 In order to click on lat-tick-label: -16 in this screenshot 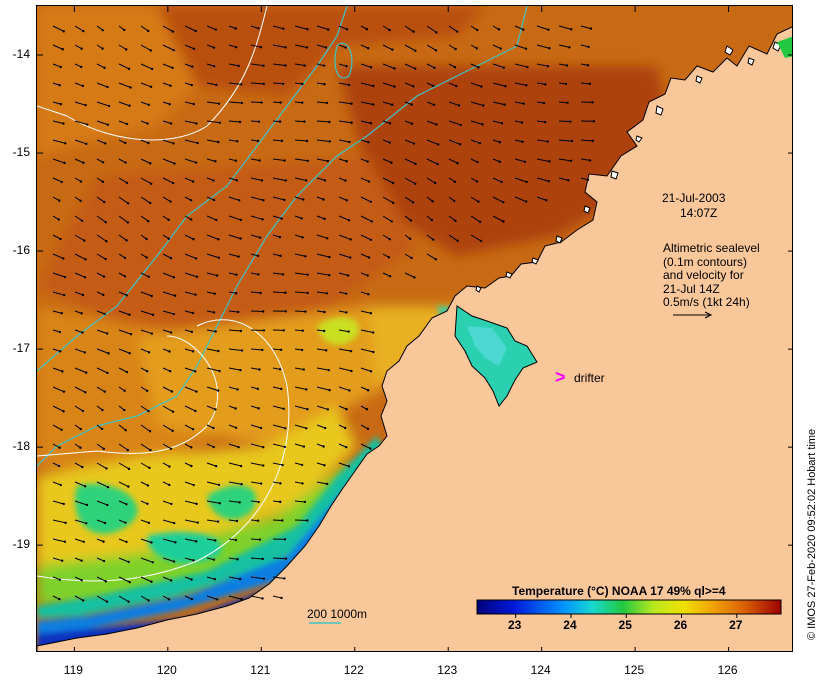, I will do `click(21, 250)`.